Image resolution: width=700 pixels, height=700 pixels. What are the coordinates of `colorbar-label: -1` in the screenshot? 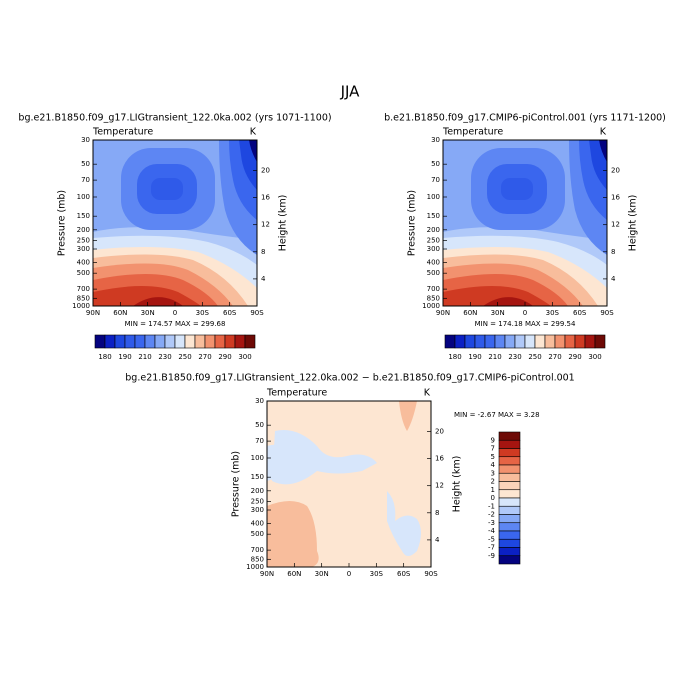 It's located at (491, 506).